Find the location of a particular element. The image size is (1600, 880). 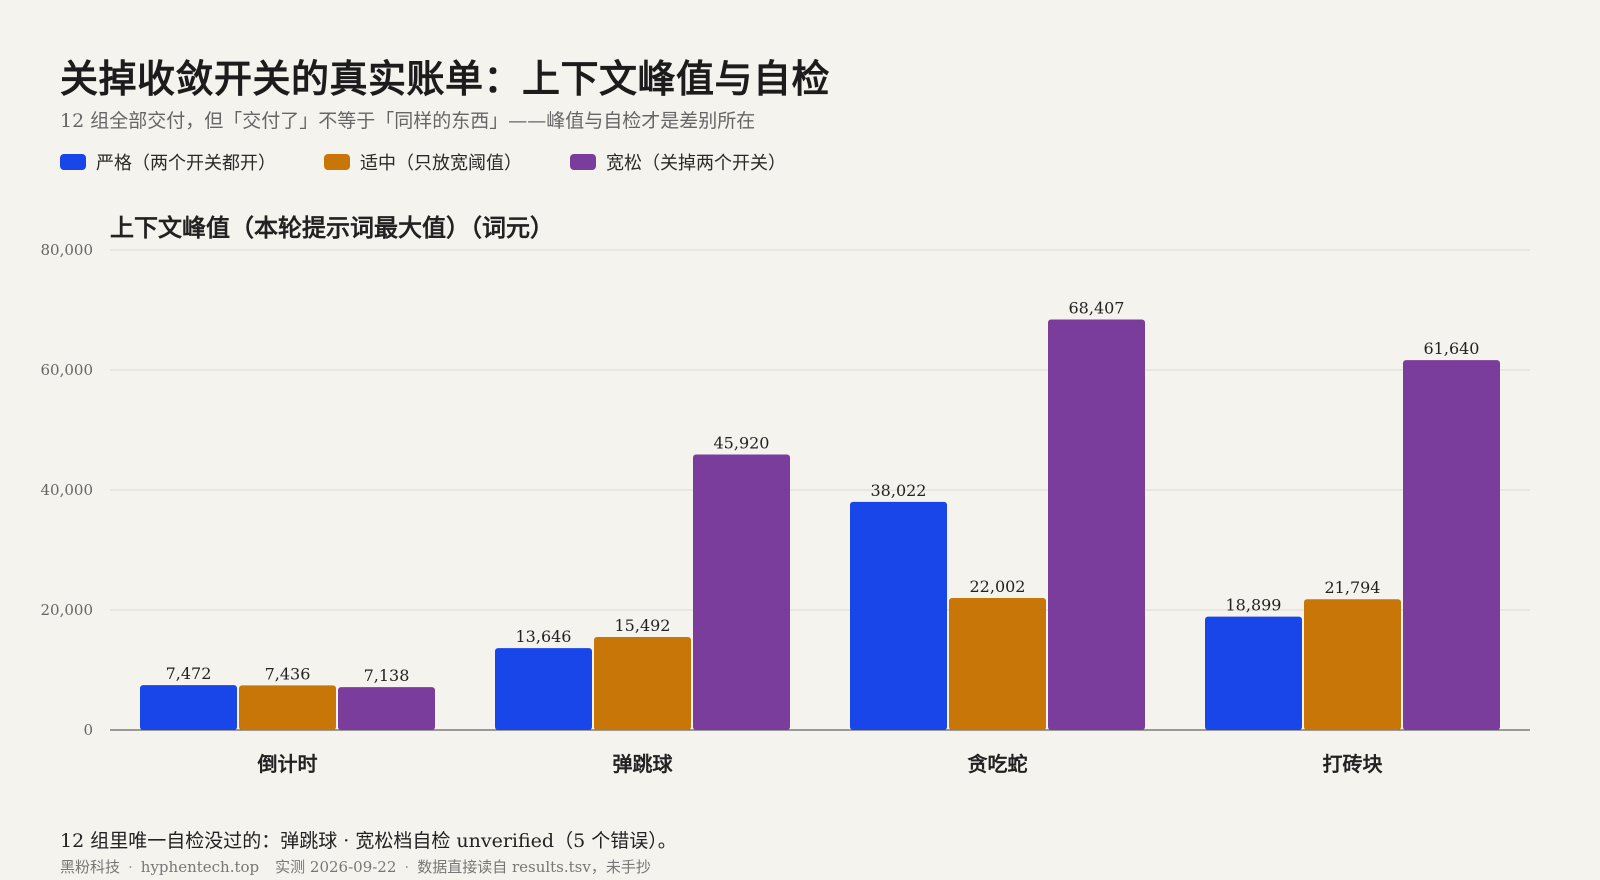

legend-item-strict: 严格（两个开关都开） is located at coordinates (168, 162).